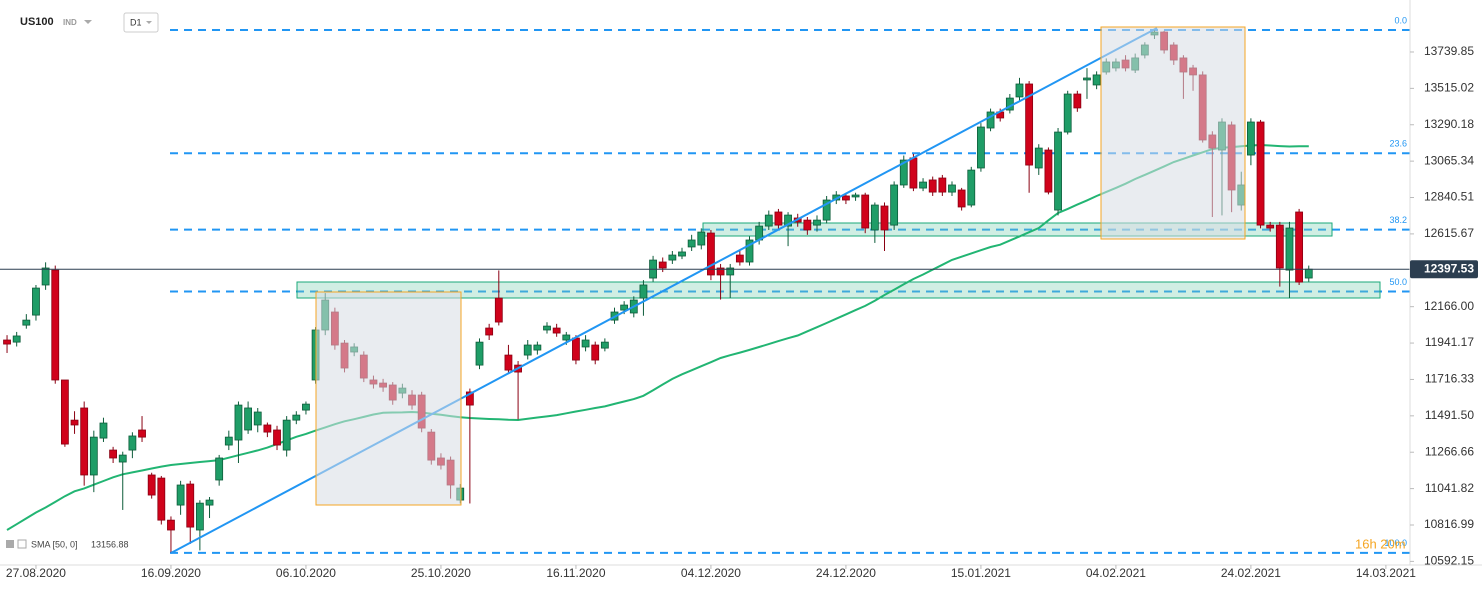 The image size is (1482, 590). I want to click on legend-value: 13156.88, so click(110, 544).